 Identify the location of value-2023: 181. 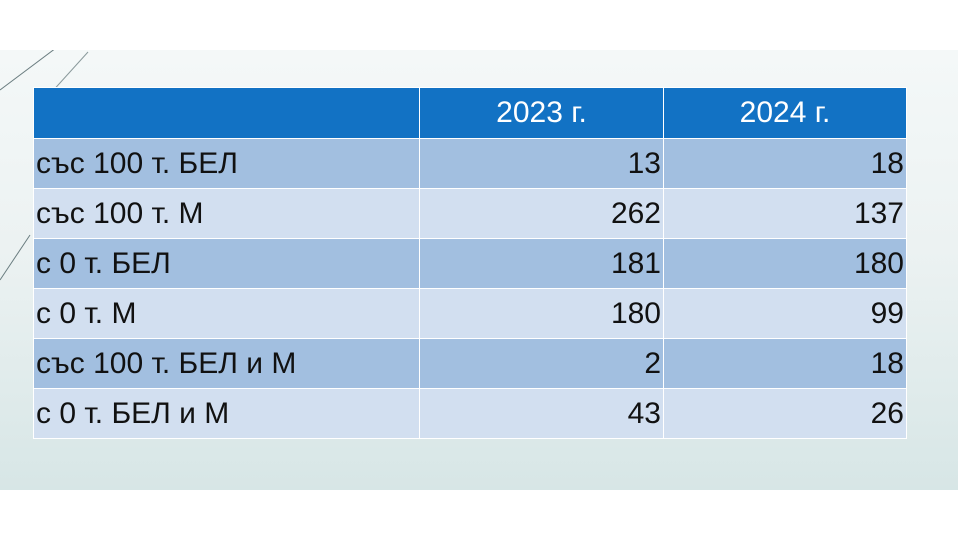
(541, 263).